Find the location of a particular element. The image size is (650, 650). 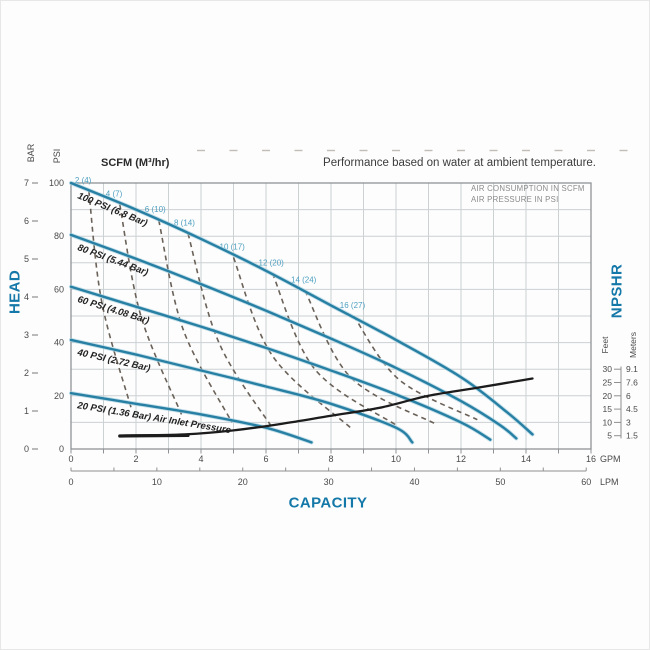

scfm-curve-label: 4 (7) is located at coordinates (114, 193).